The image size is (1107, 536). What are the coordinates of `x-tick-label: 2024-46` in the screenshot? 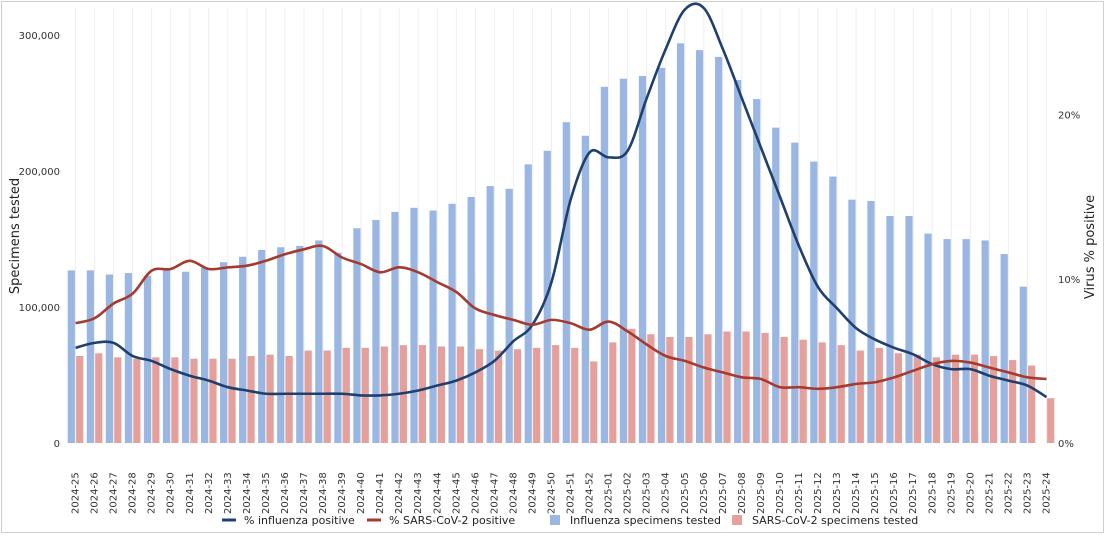 It's located at (475, 493).